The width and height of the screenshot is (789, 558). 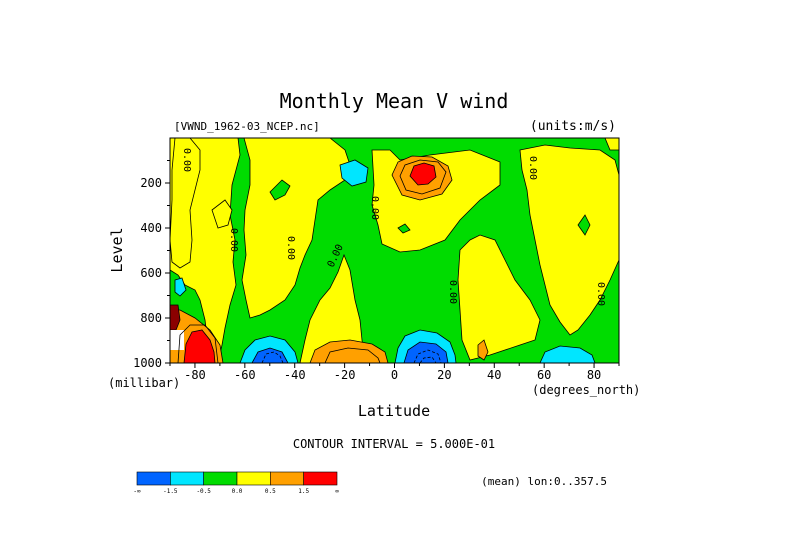 I want to click on x-tick-label: -40, so click(x=295, y=375).